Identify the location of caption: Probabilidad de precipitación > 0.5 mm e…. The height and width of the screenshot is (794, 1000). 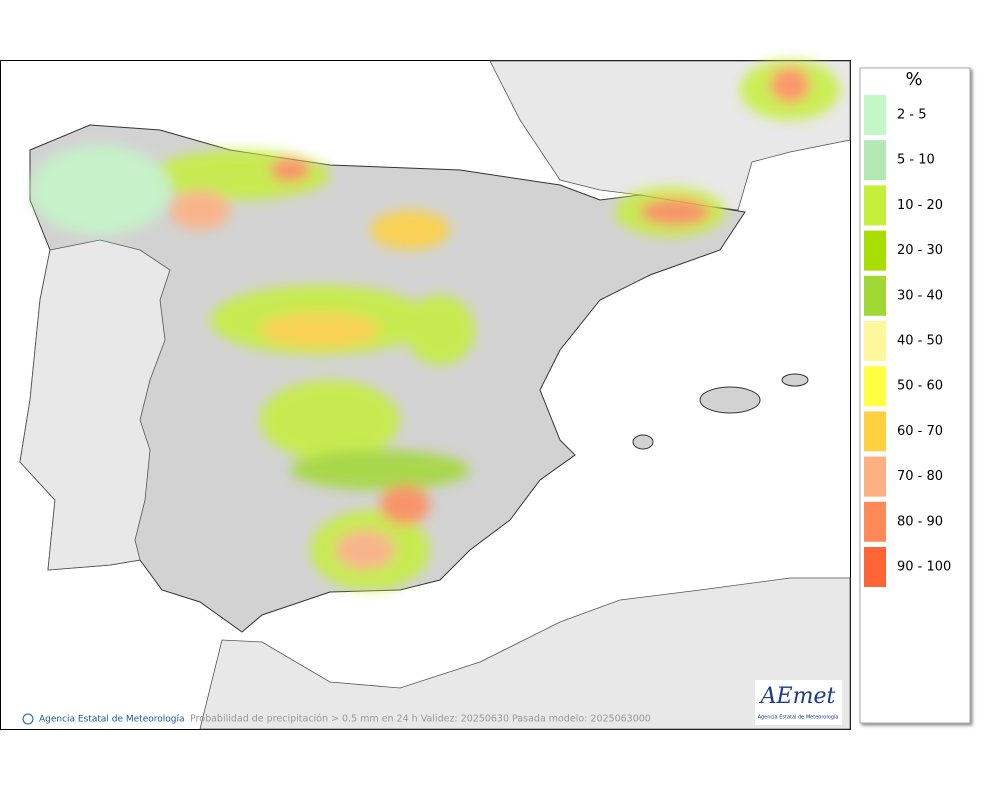
(420, 719).